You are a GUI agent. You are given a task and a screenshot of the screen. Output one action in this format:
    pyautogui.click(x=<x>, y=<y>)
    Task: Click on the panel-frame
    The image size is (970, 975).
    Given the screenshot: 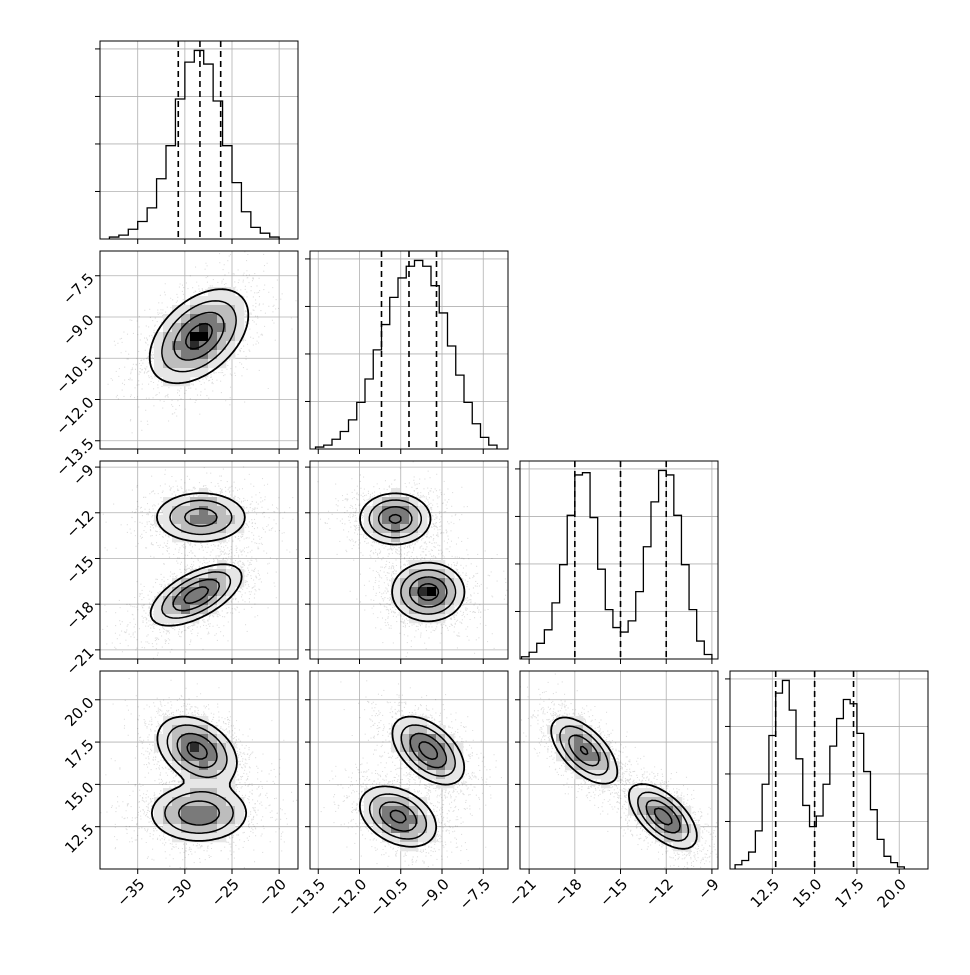 What is the action you would take?
    pyautogui.click(x=829, y=770)
    